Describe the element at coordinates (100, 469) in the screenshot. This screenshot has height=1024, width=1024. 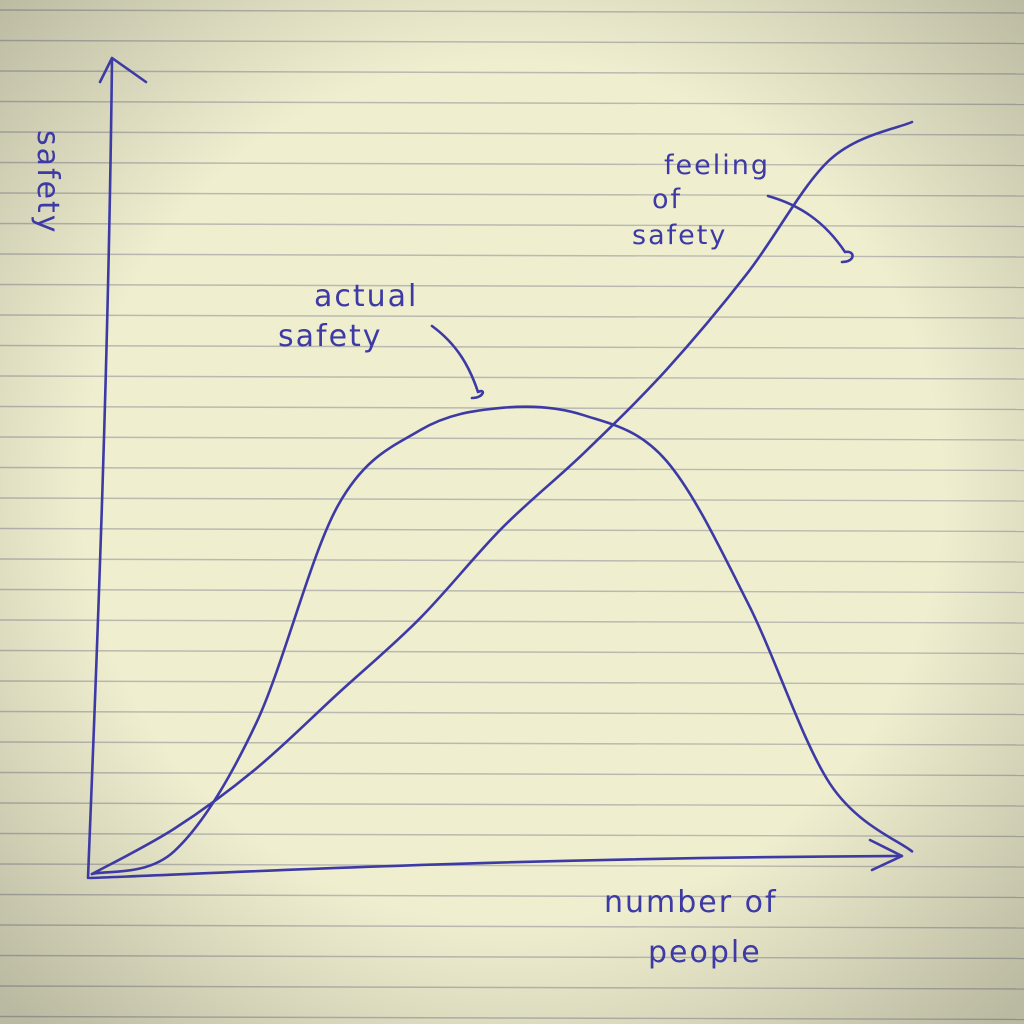
I see `y-axis` at that location.